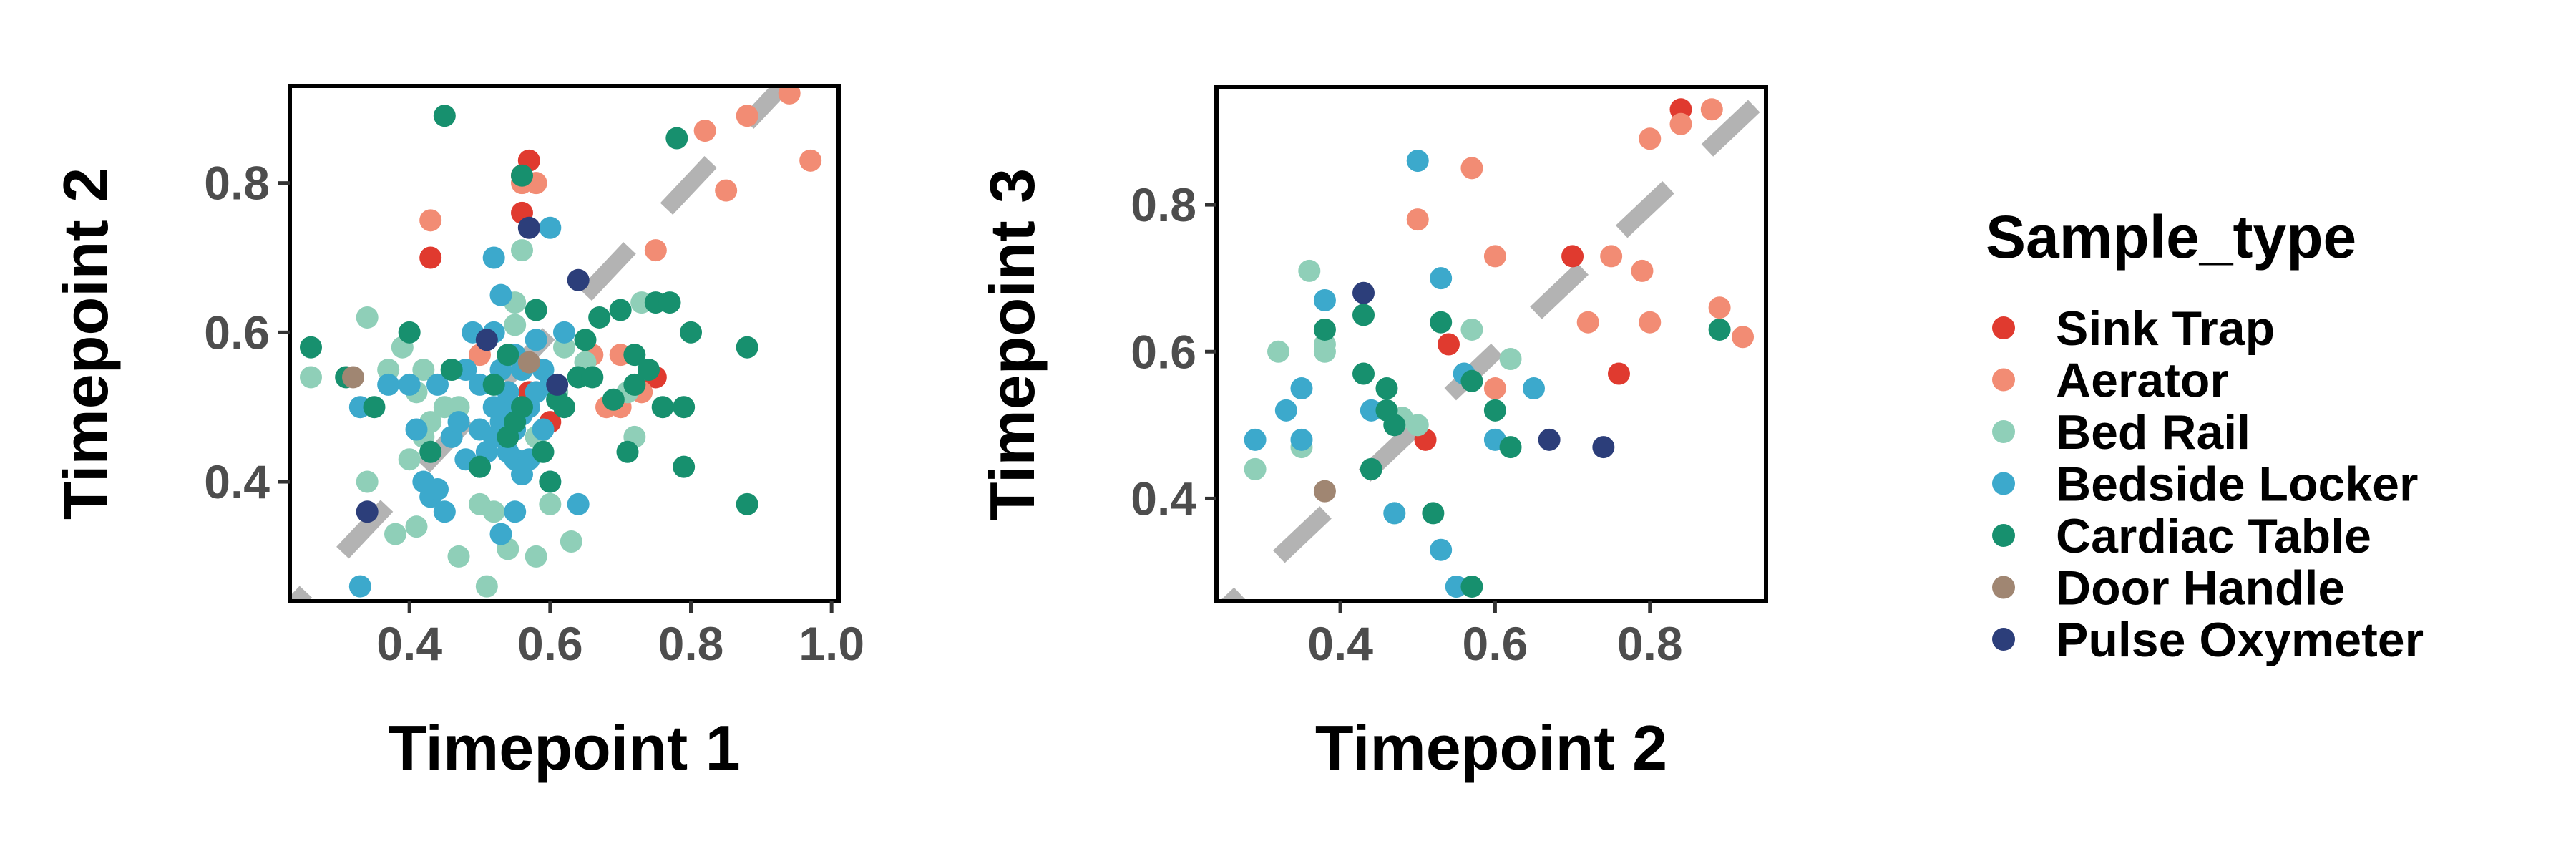 Image resolution: width=2576 pixels, height=859 pixels. Describe the element at coordinates (85, 344) in the screenshot. I see `y-axis-title: Timepoint 2` at that location.